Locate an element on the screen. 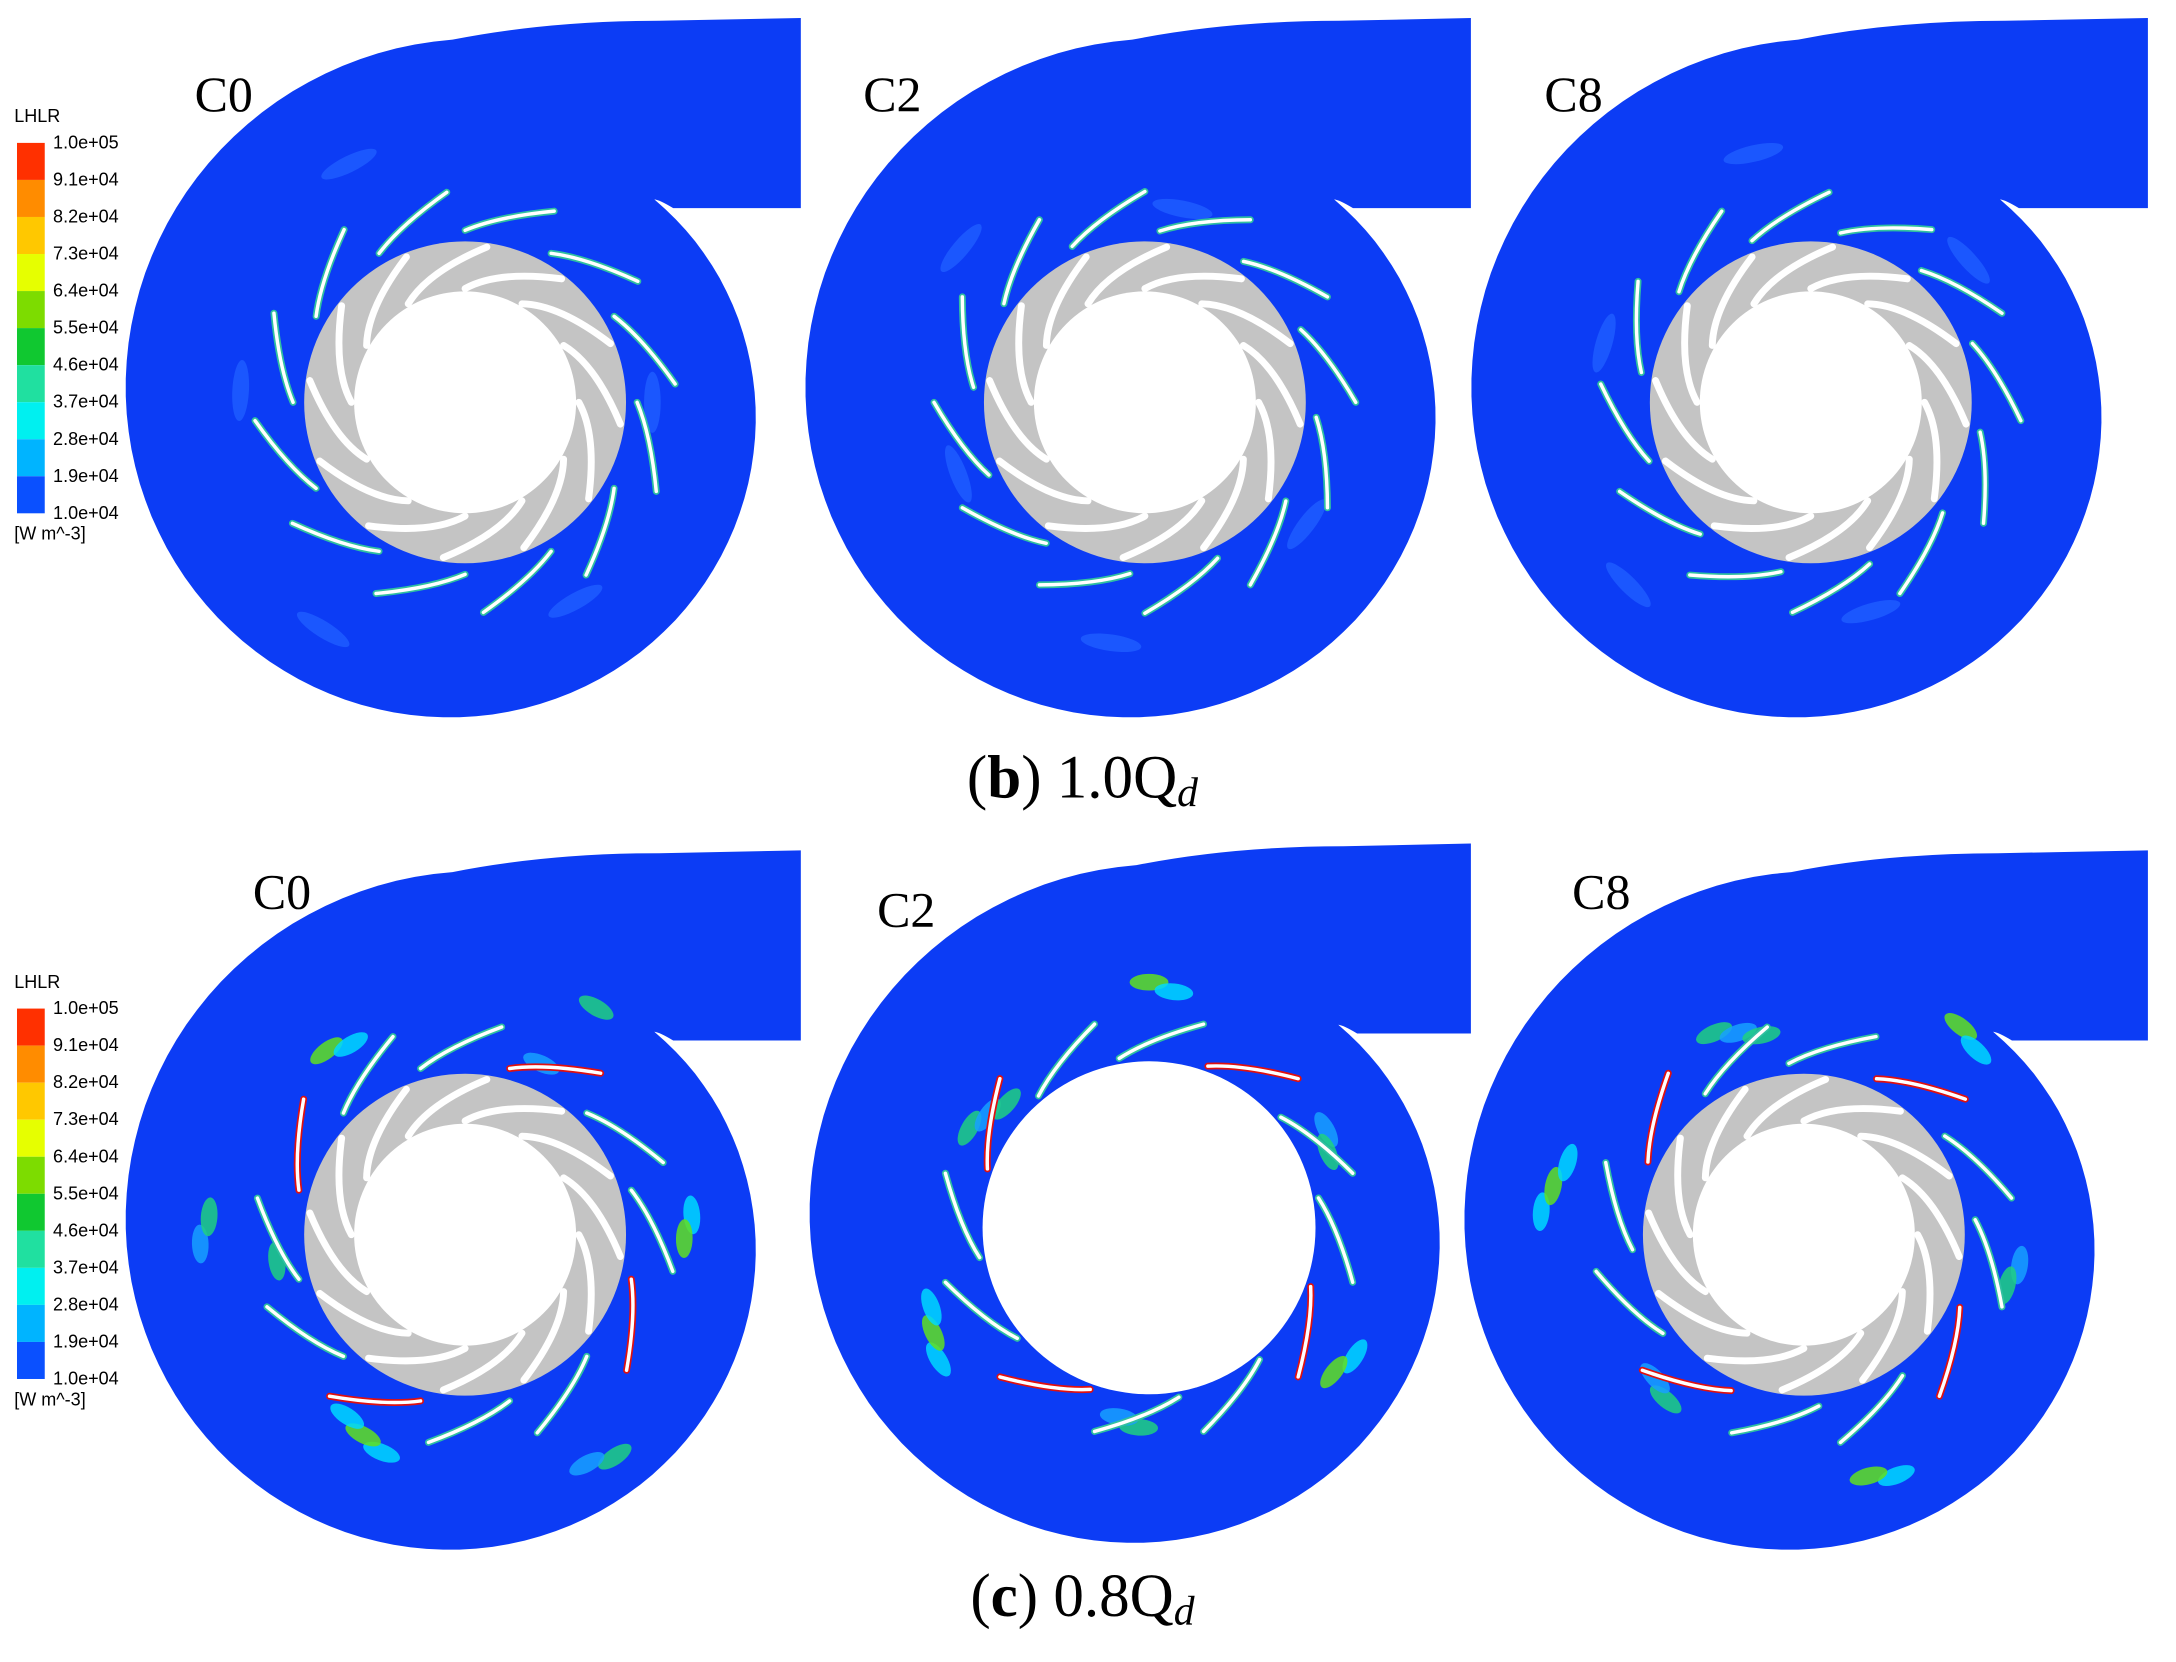 The height and width of the screenshot is (1662, 2176). legend-tick-label: 1.0e+05 is located at coordinates (86, 1008).